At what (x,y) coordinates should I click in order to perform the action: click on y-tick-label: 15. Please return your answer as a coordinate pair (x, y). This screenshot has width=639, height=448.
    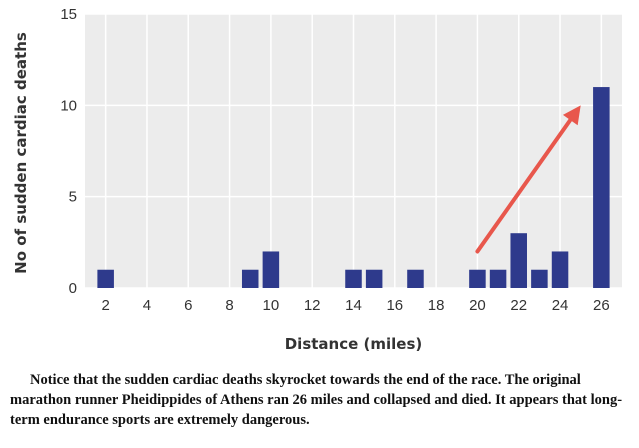
    Looking at the image, I should click on (68, 14).